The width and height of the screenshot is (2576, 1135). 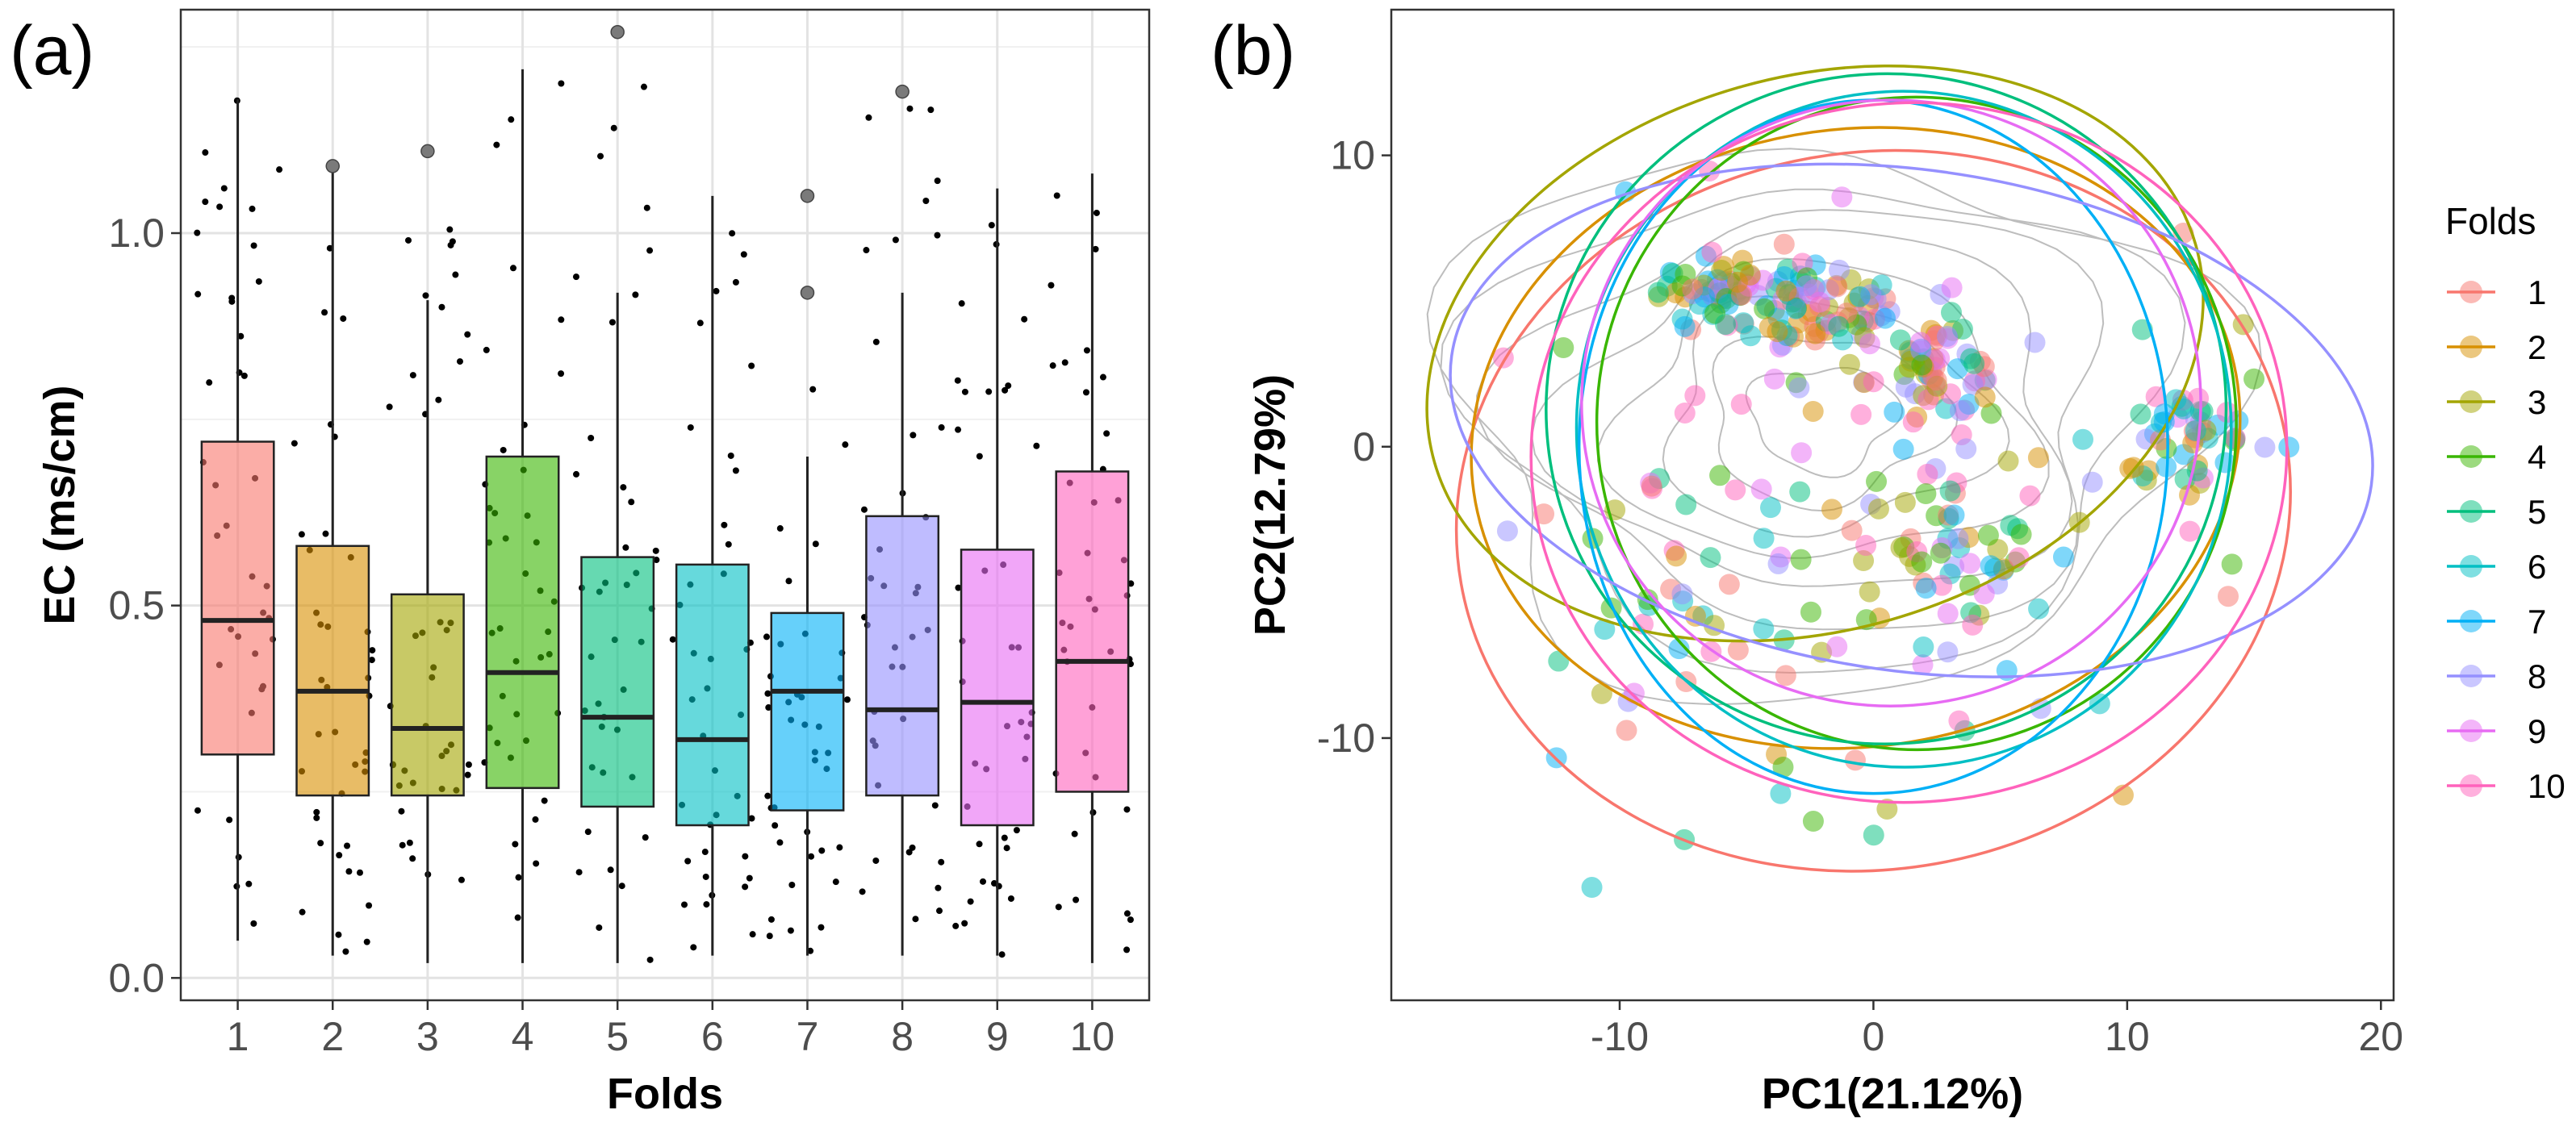 I want to click on legend-label: 2, so click(x=2537, y=347).